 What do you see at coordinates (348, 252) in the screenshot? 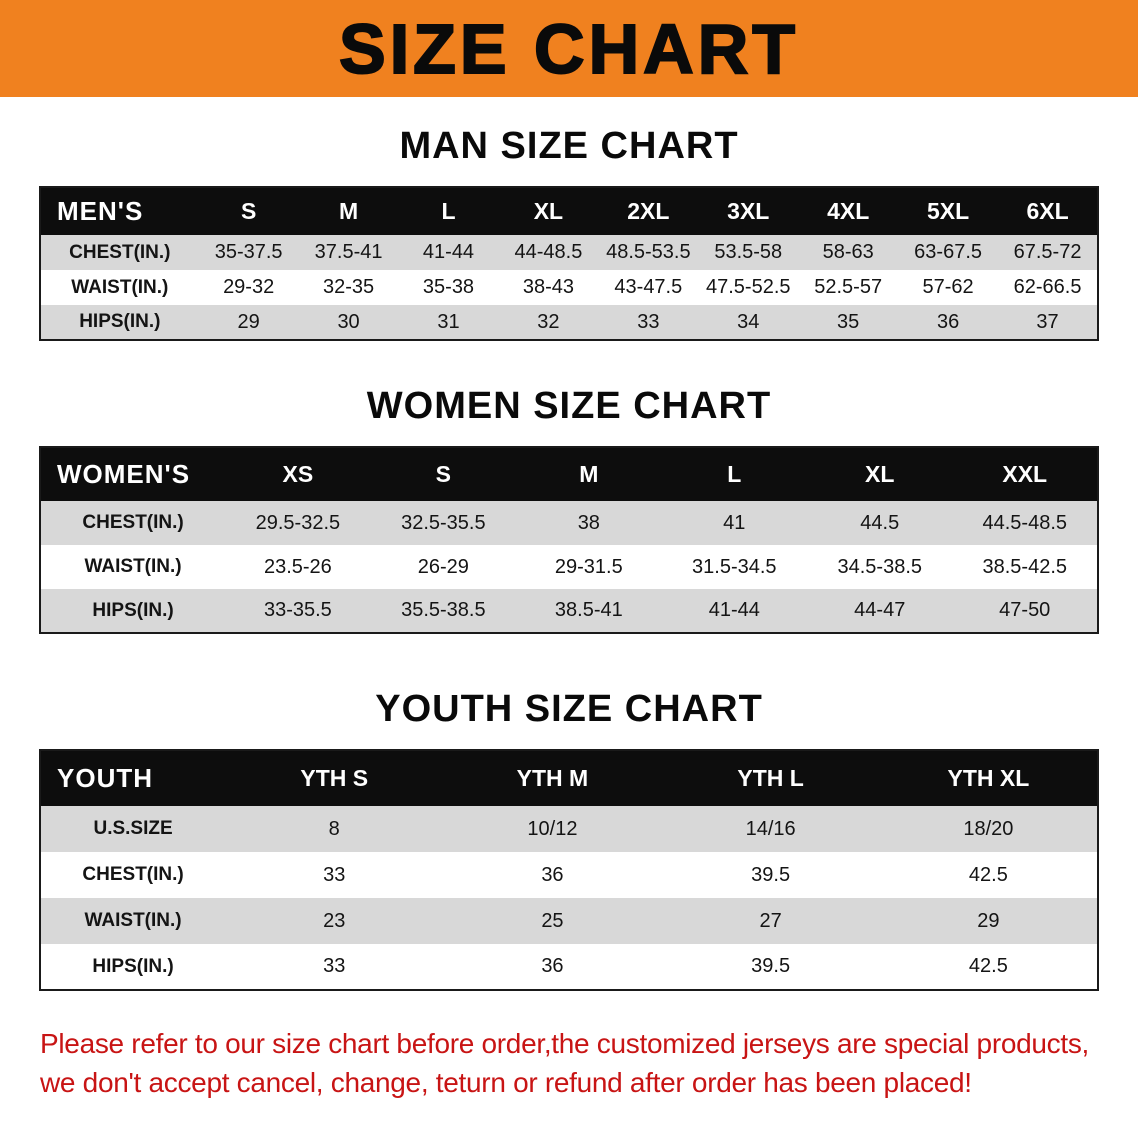
I see `table-cell: 37.5-41` at bounding box center [348, 252].